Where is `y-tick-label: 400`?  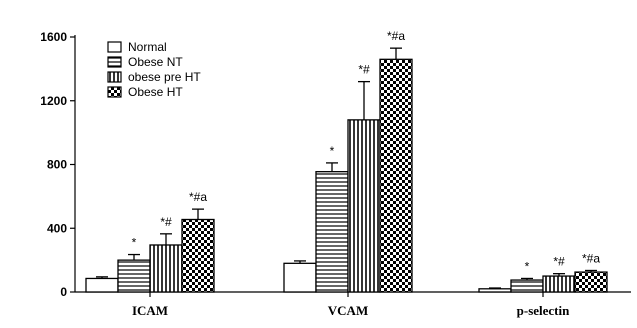 y-tick-label: 400 is located at coordinates (57, 228).